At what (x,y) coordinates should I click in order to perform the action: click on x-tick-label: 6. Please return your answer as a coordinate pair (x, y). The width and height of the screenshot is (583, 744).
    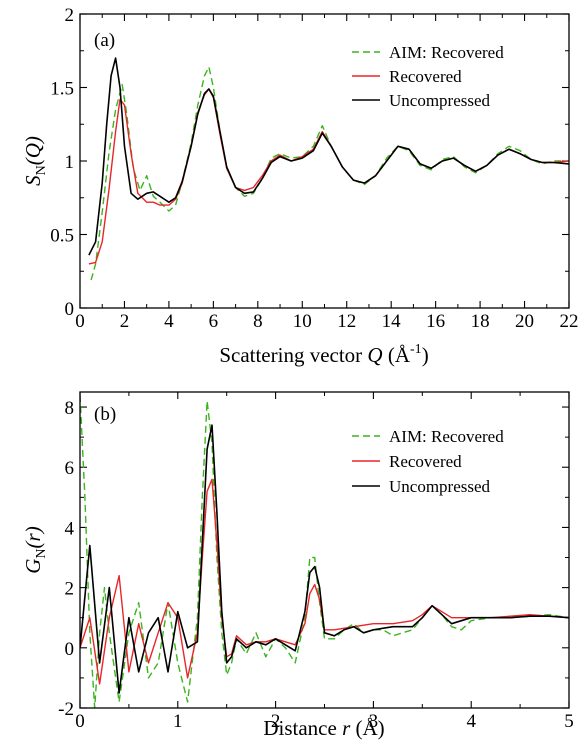
    Looking at the image, I should click on (214, 321).